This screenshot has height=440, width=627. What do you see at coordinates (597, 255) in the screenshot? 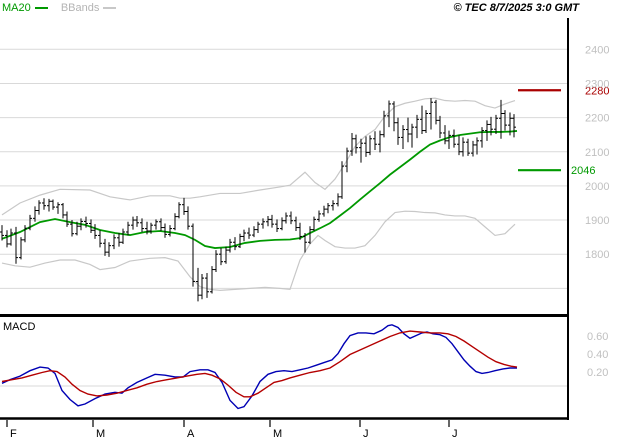
I see `price-tick-label: 1800` at bounding box center [597, 255].